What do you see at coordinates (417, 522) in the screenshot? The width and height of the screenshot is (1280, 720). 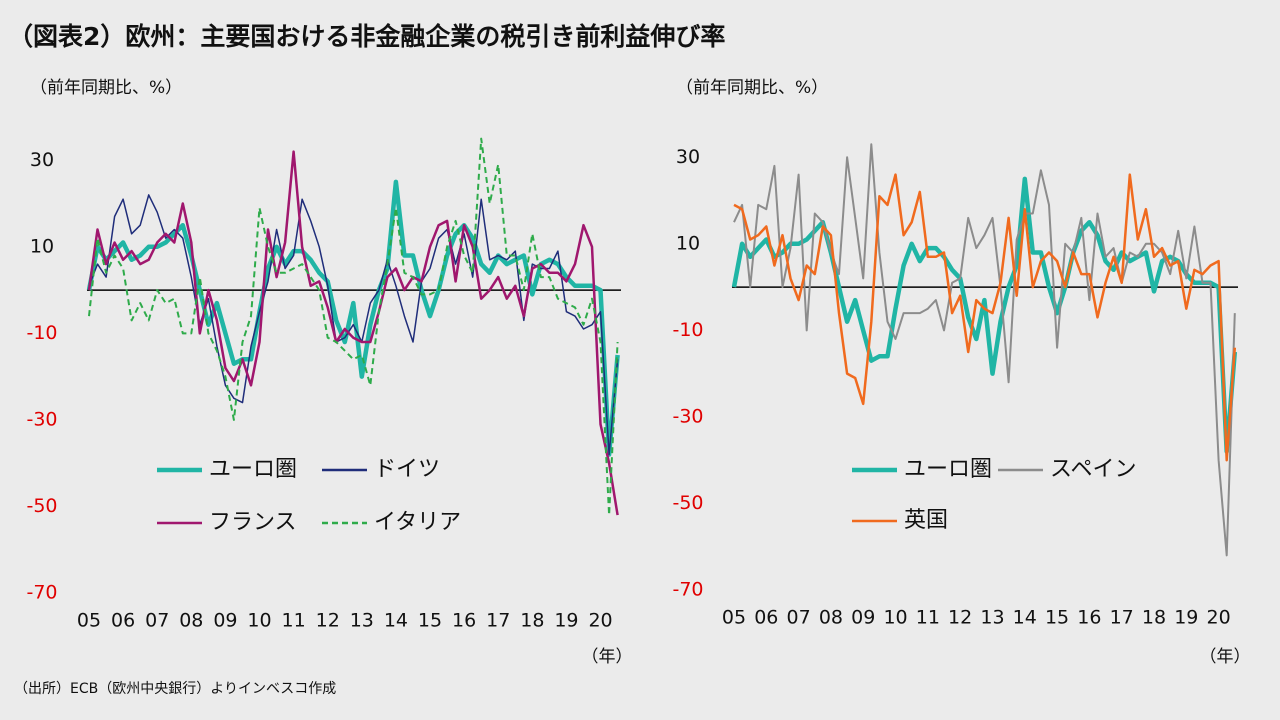 I see `legend-label: イタリア` at bounding box center [417, 522].